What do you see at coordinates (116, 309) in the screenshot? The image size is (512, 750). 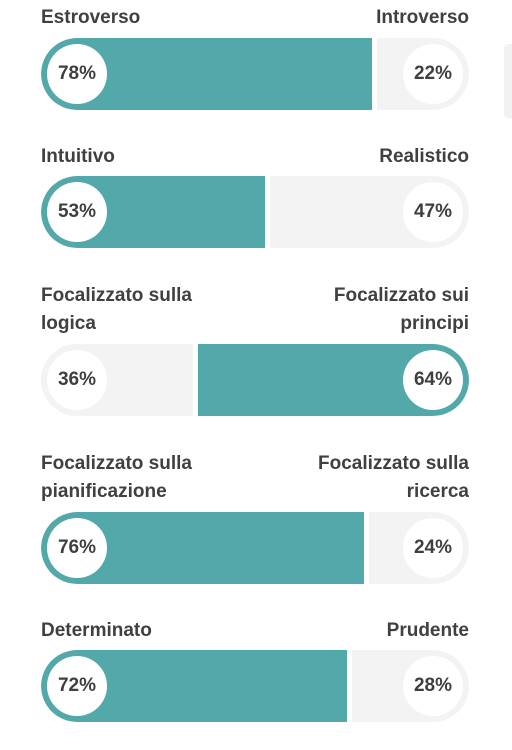 I see `trait-left-label: Focalizzato sulla logica` at bounding box center [116, 309].